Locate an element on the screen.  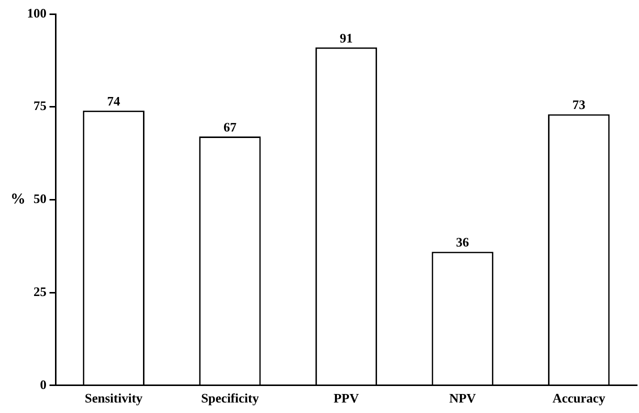
y-axis-title: % is located at coordinates (18, 200).